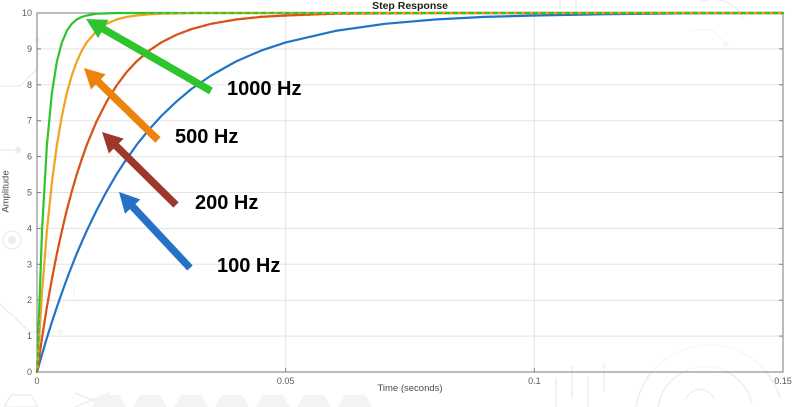 This screenshot has height=407, width=797. What do you see at coordinates (29, 85) in the screenshot?
I see `y-tick-label-8: 8` at bounding box center [29, 85].